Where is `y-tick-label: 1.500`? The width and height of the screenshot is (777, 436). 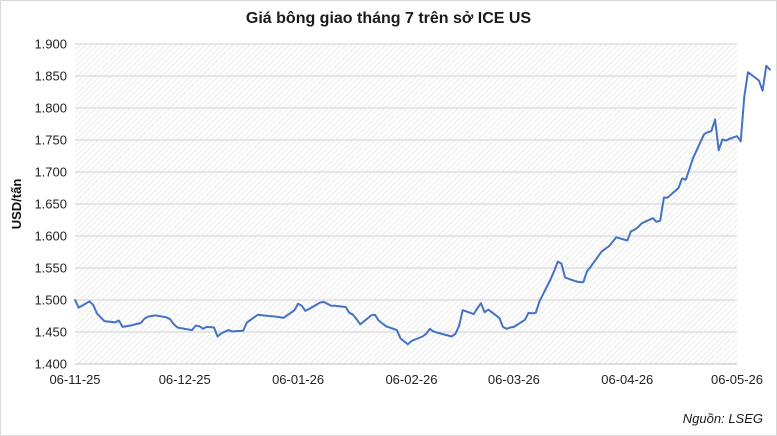
y-tick-label: 1.500 is located at coordinates (50, 300).